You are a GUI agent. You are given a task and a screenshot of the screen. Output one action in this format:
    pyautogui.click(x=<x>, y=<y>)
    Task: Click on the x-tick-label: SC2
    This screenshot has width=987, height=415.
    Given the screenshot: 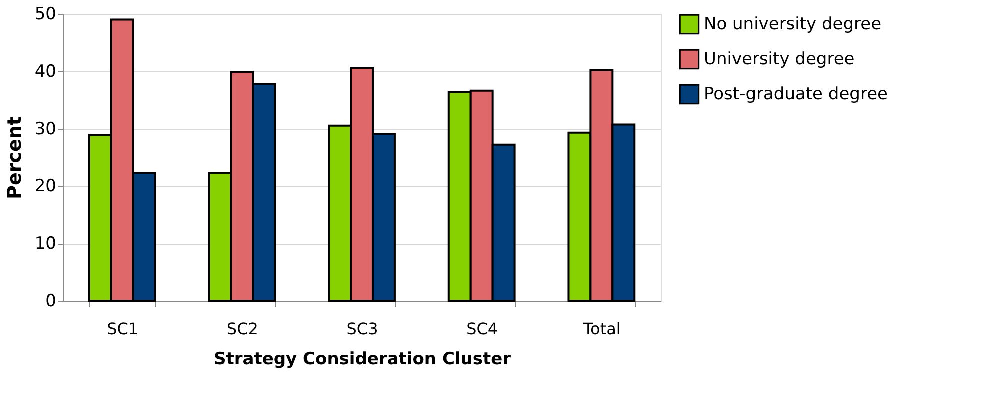 What is the action you would take?
    pyautogui.click(x=242, y=329)
    